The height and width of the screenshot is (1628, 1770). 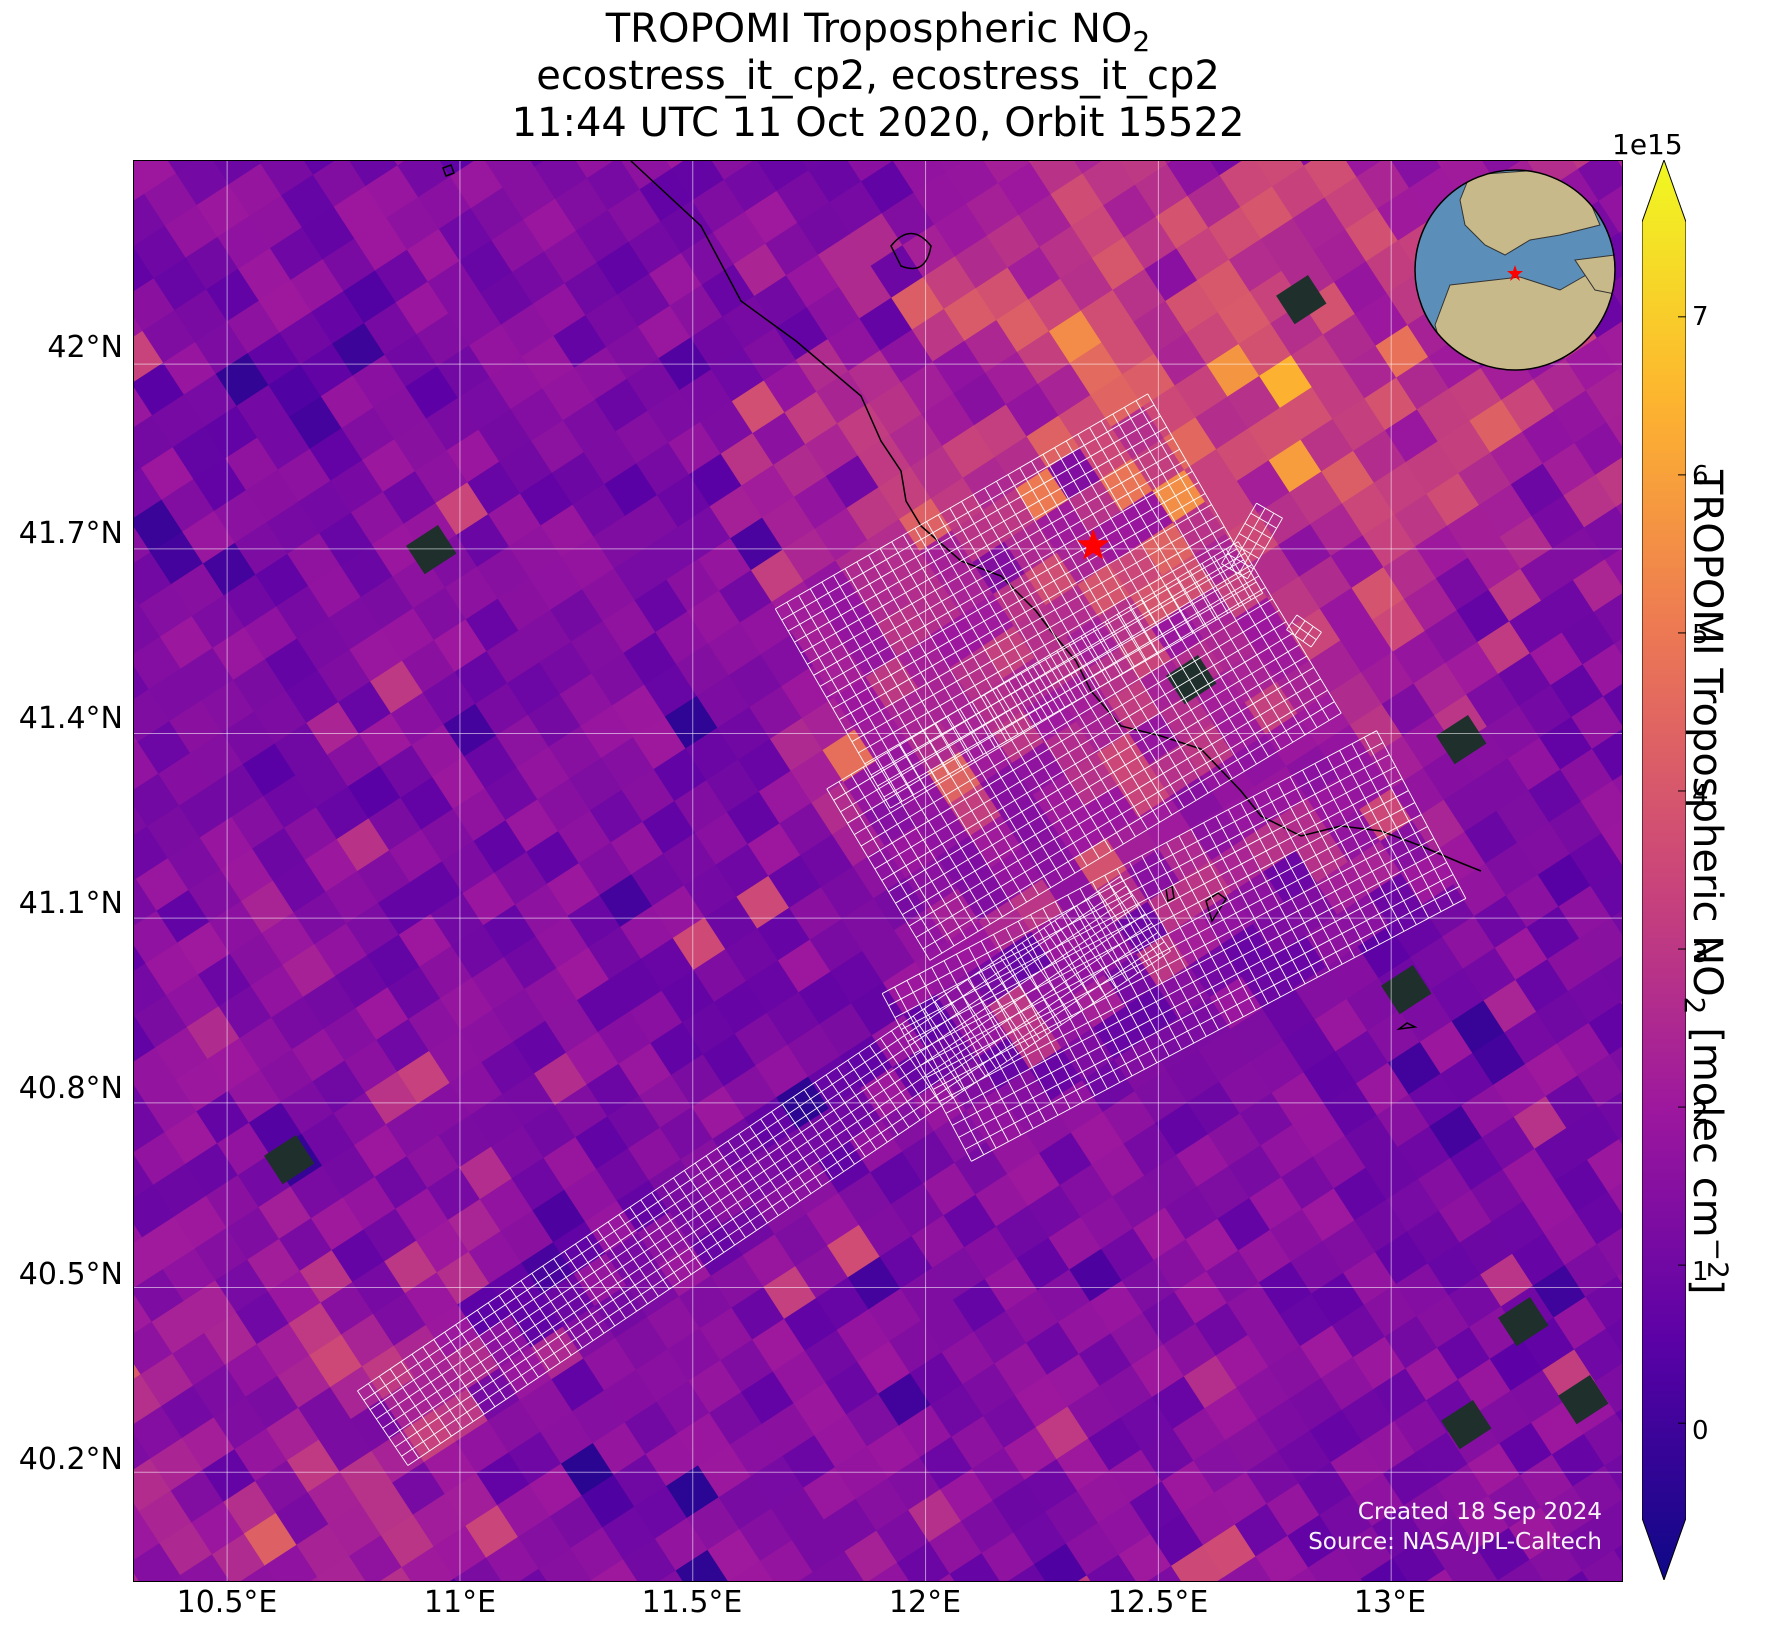 What do you see at coordinates (1524, 319) in the screenshot?
I see `globe-land-africa` at bounding box center [1524, 319].